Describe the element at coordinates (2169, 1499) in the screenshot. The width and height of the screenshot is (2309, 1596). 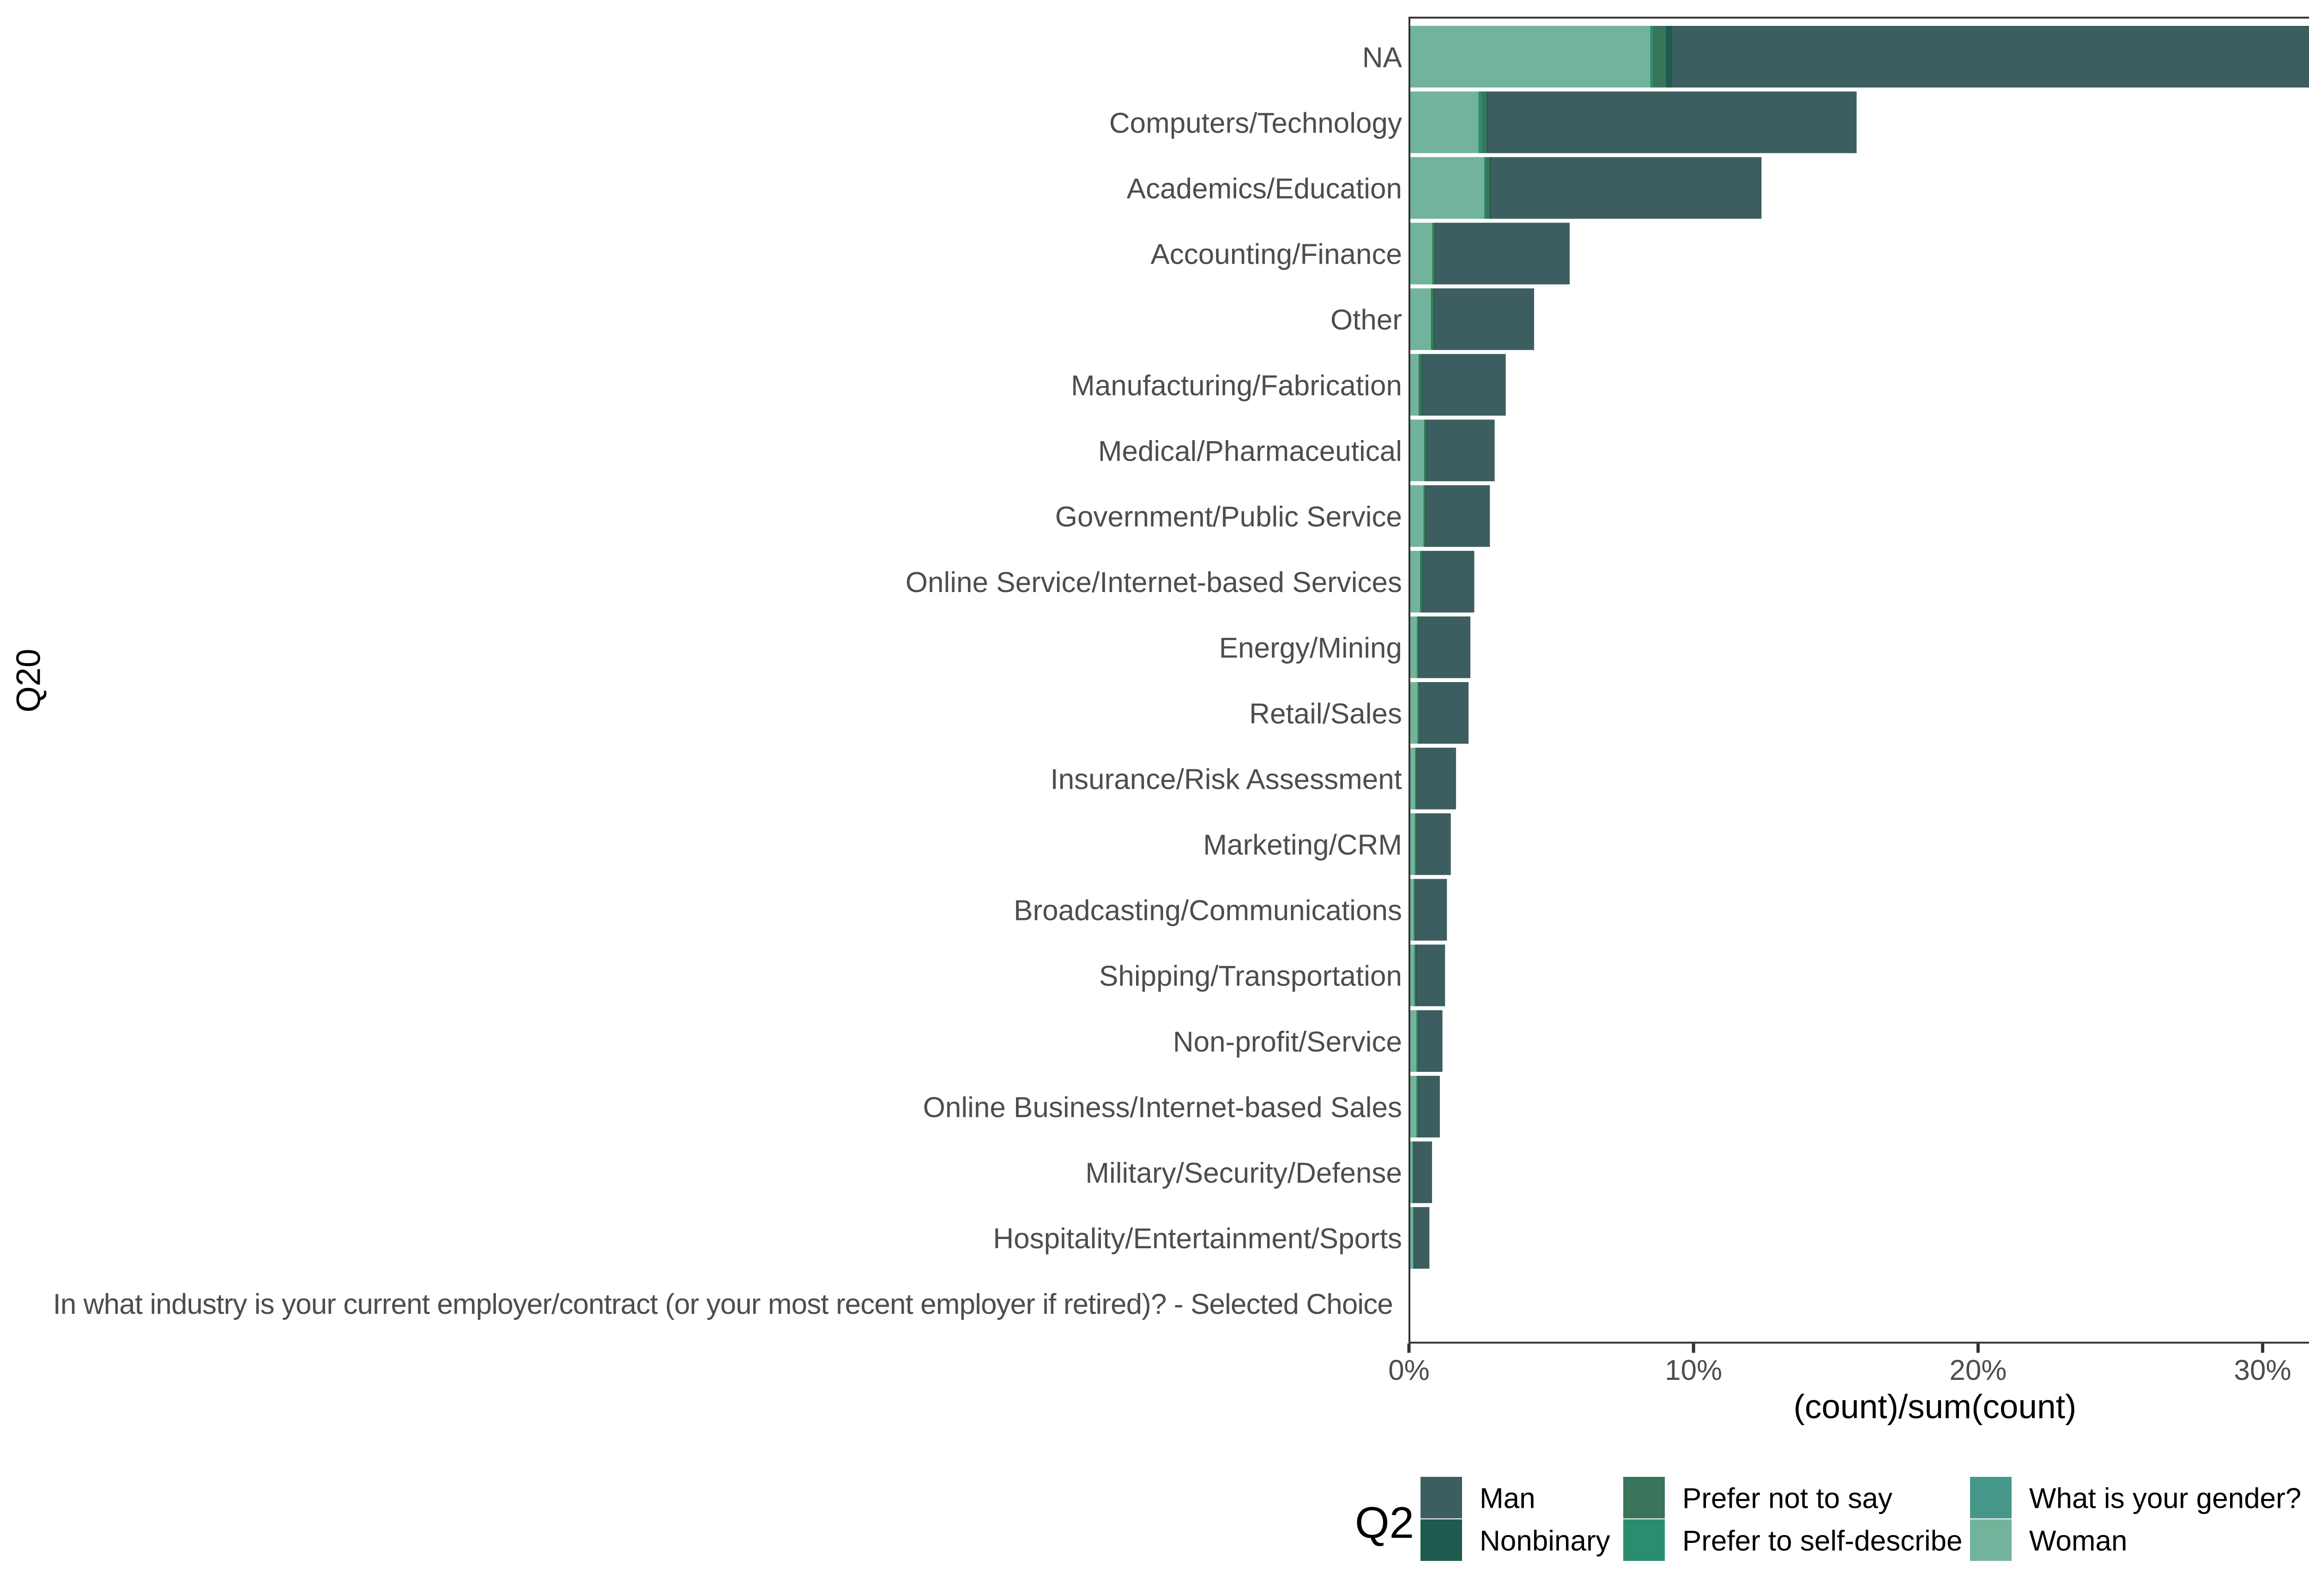
I see `svg-text:What is your gender? - Selecte: What is your gender? - Selected Choice` at that location.